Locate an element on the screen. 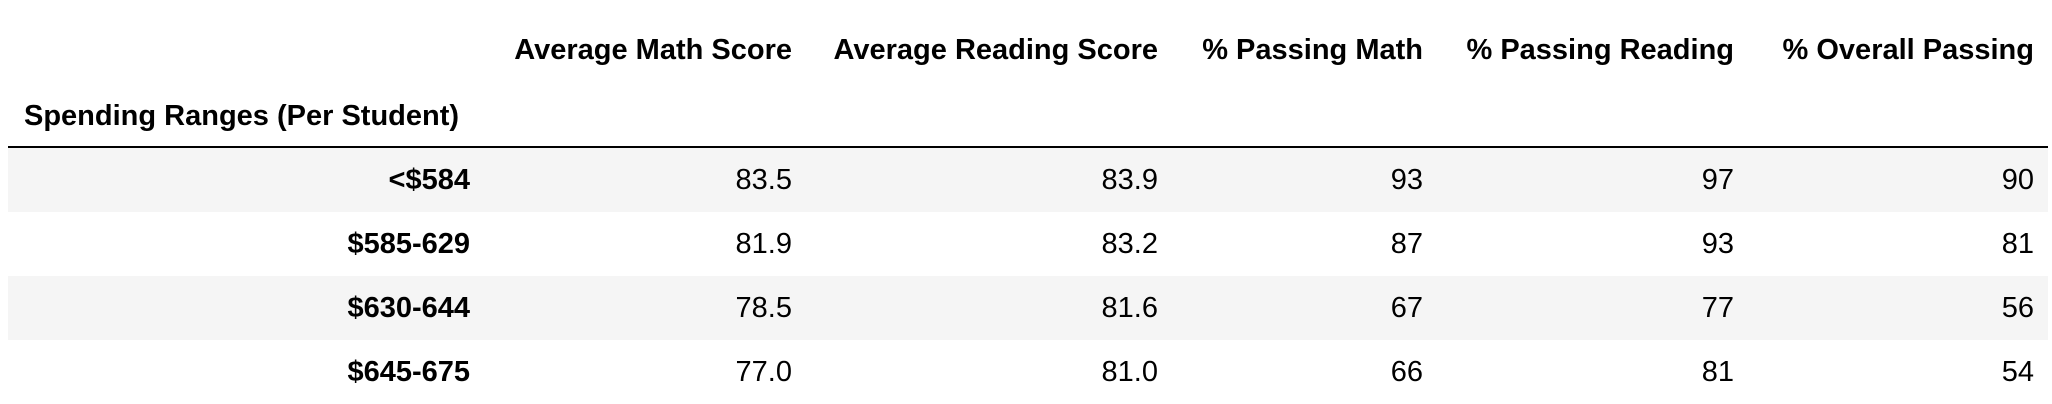  cell-average-math-score: 78.5 is located at coordinates (763, 307).